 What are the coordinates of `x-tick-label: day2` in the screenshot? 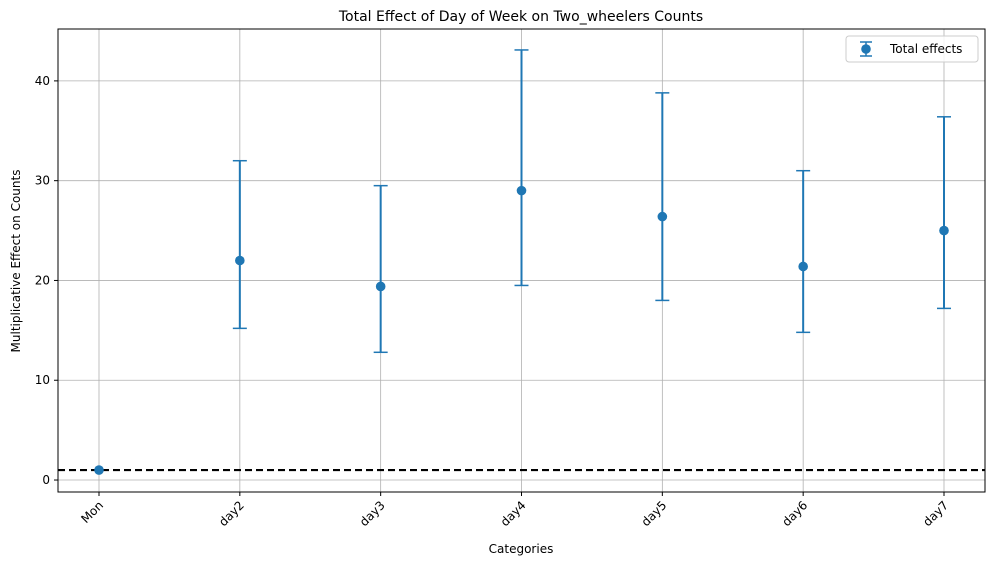 It's located at (231, 513).